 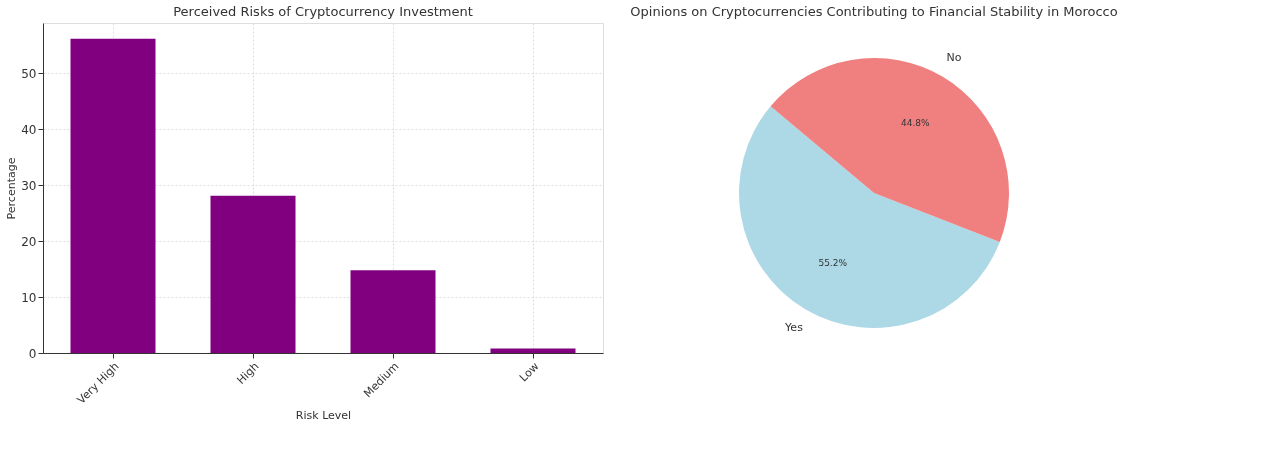 I want to click on y-tick-label: 50, so click(x=29, y=73).